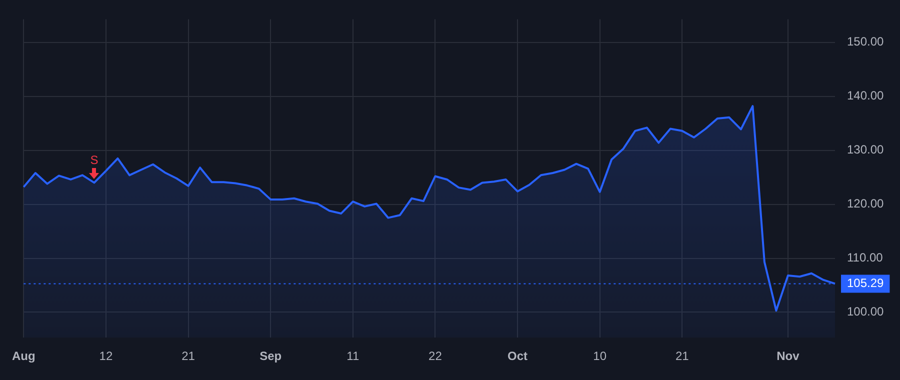  Describe the element at coordinates (865, 149) in the screenshot. I see `y-tick-label: 130.00` at that location.